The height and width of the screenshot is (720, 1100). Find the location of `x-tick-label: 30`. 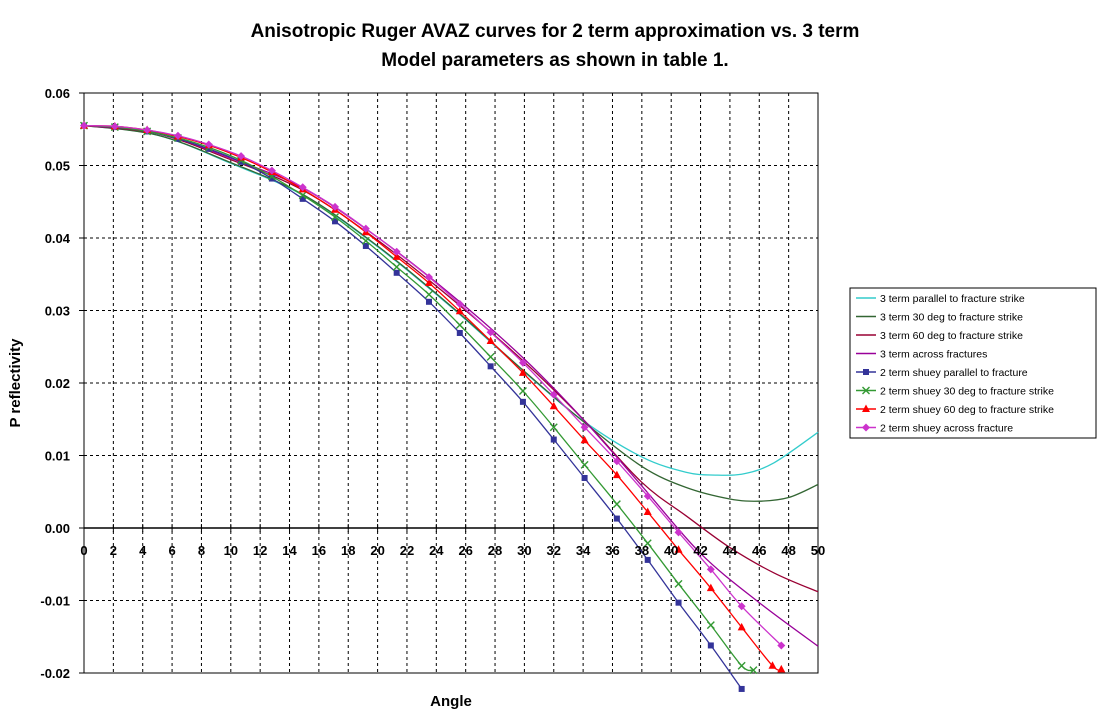

x-tick-label: 30 is located at coordinates (524, 550).